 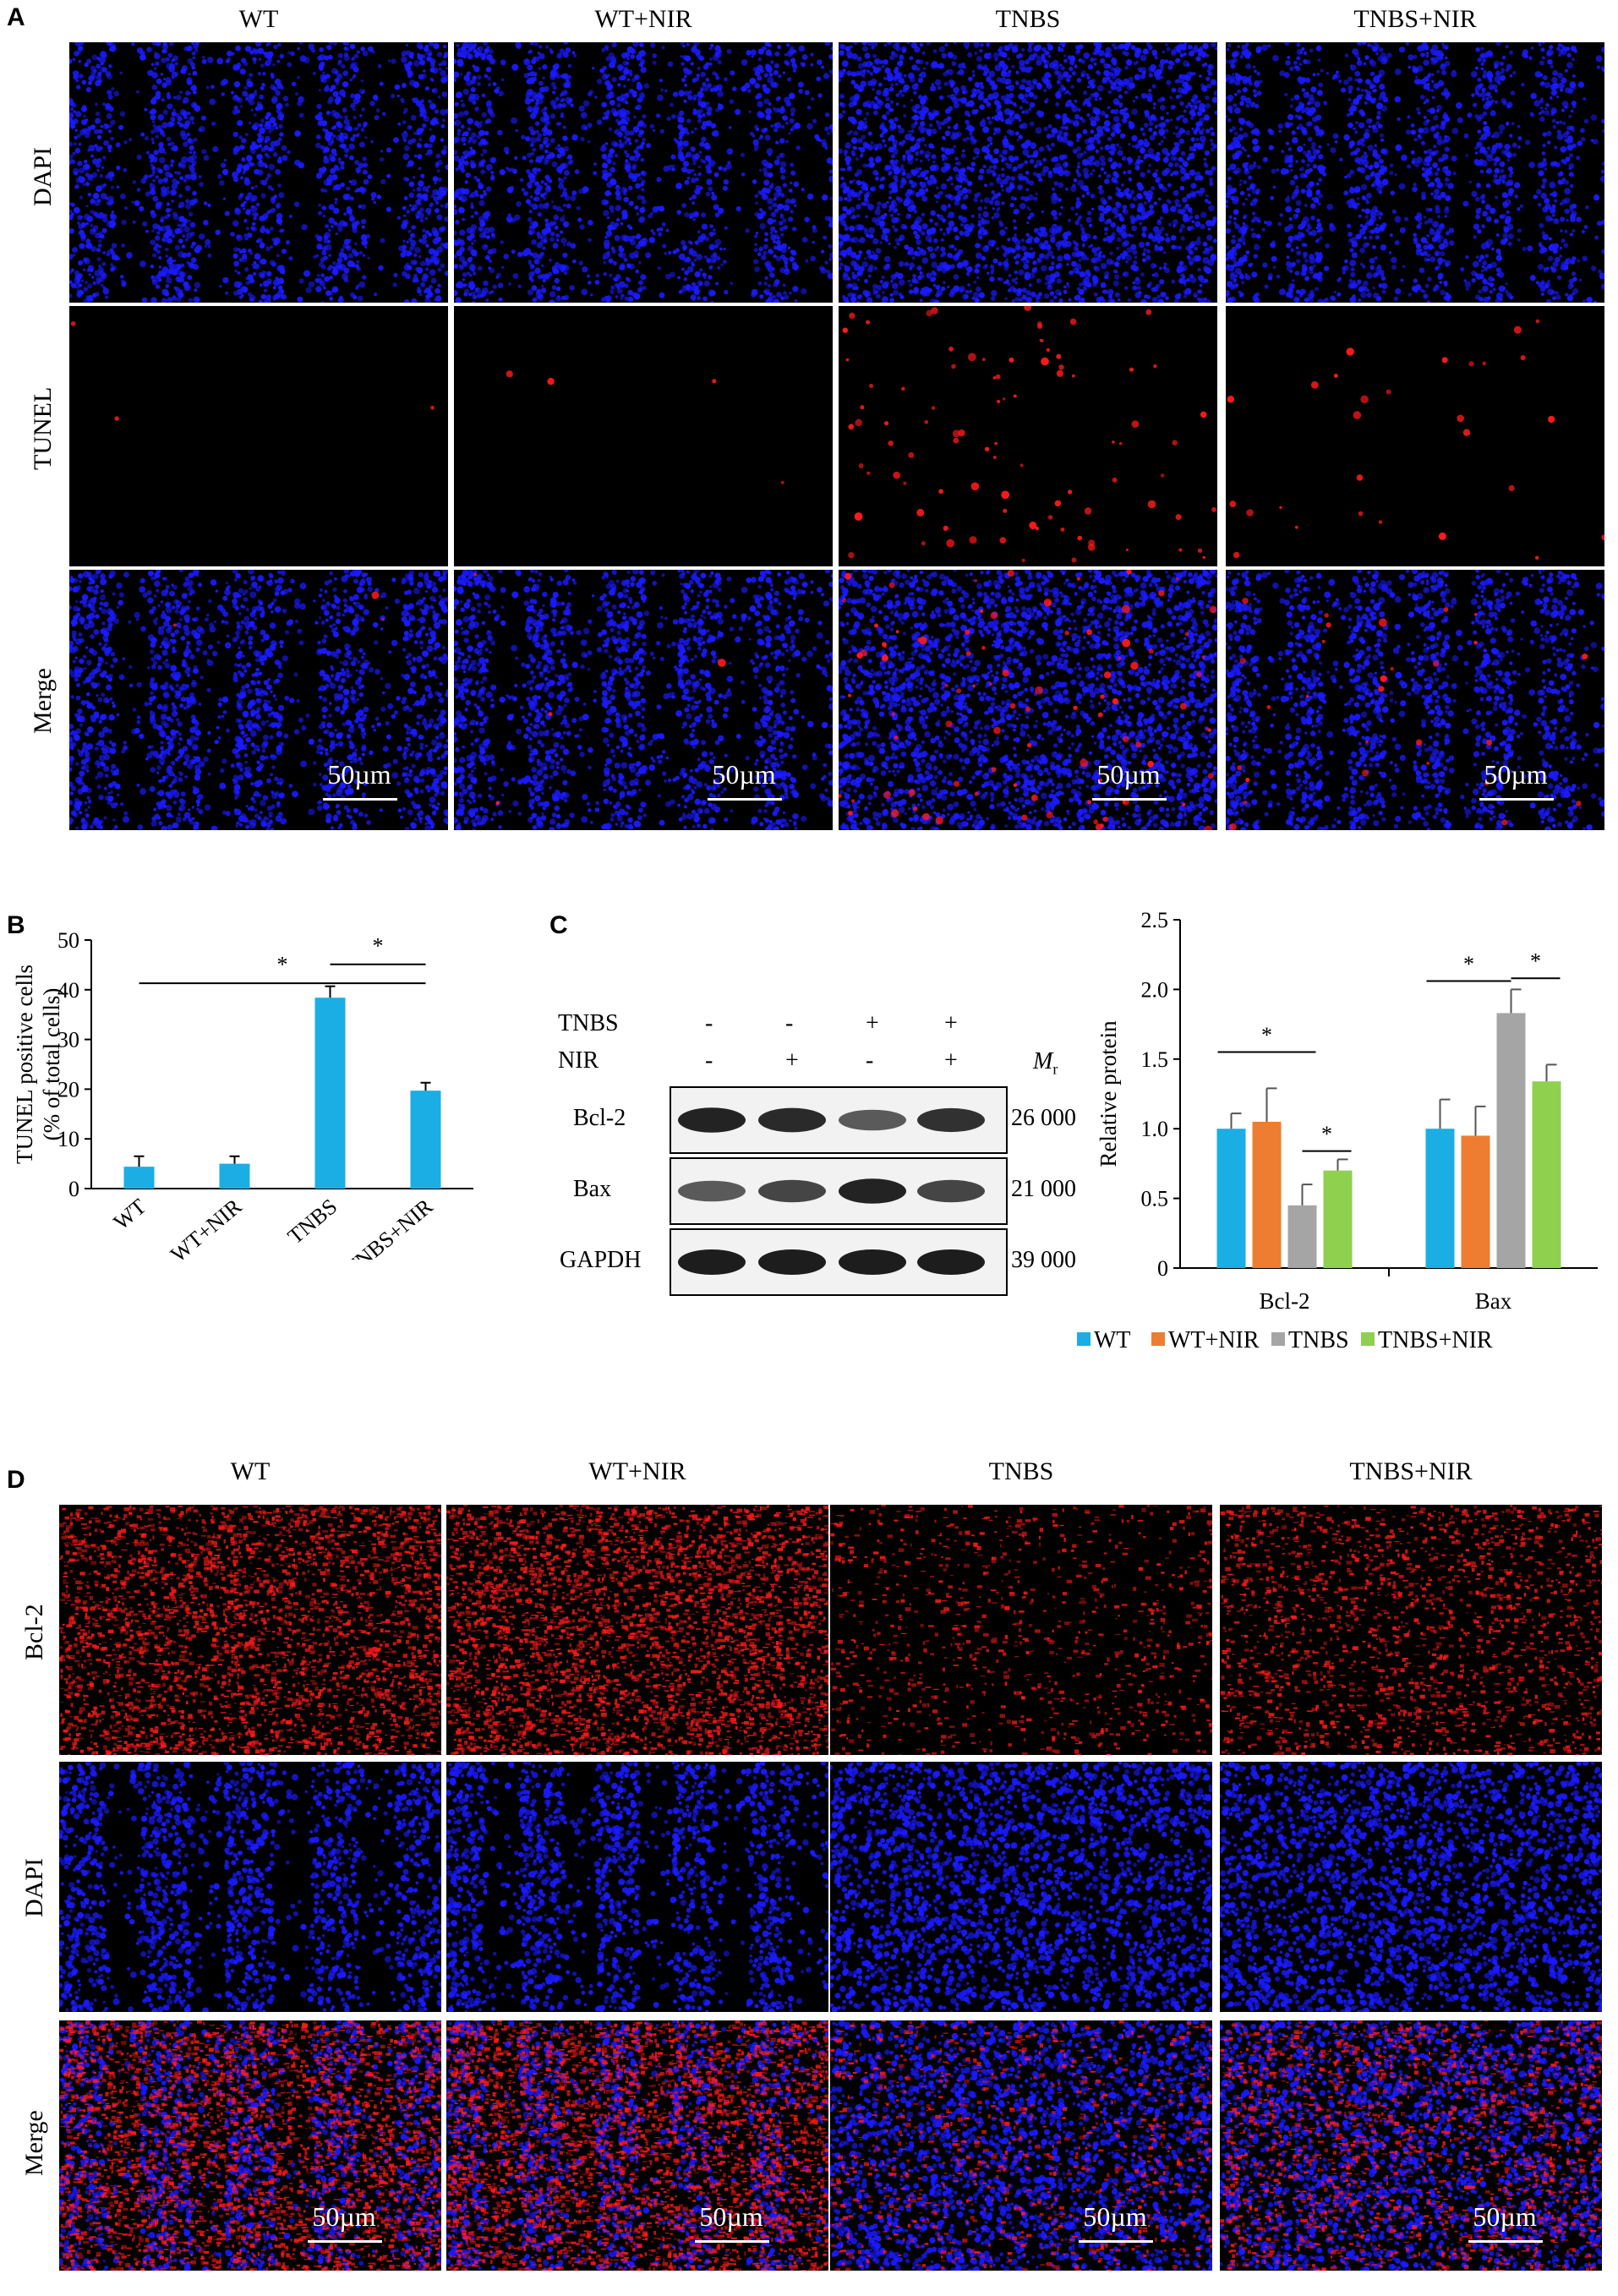 I want to click on treatment-label-tnbs: TNBS, so click(x=588, y=1023).